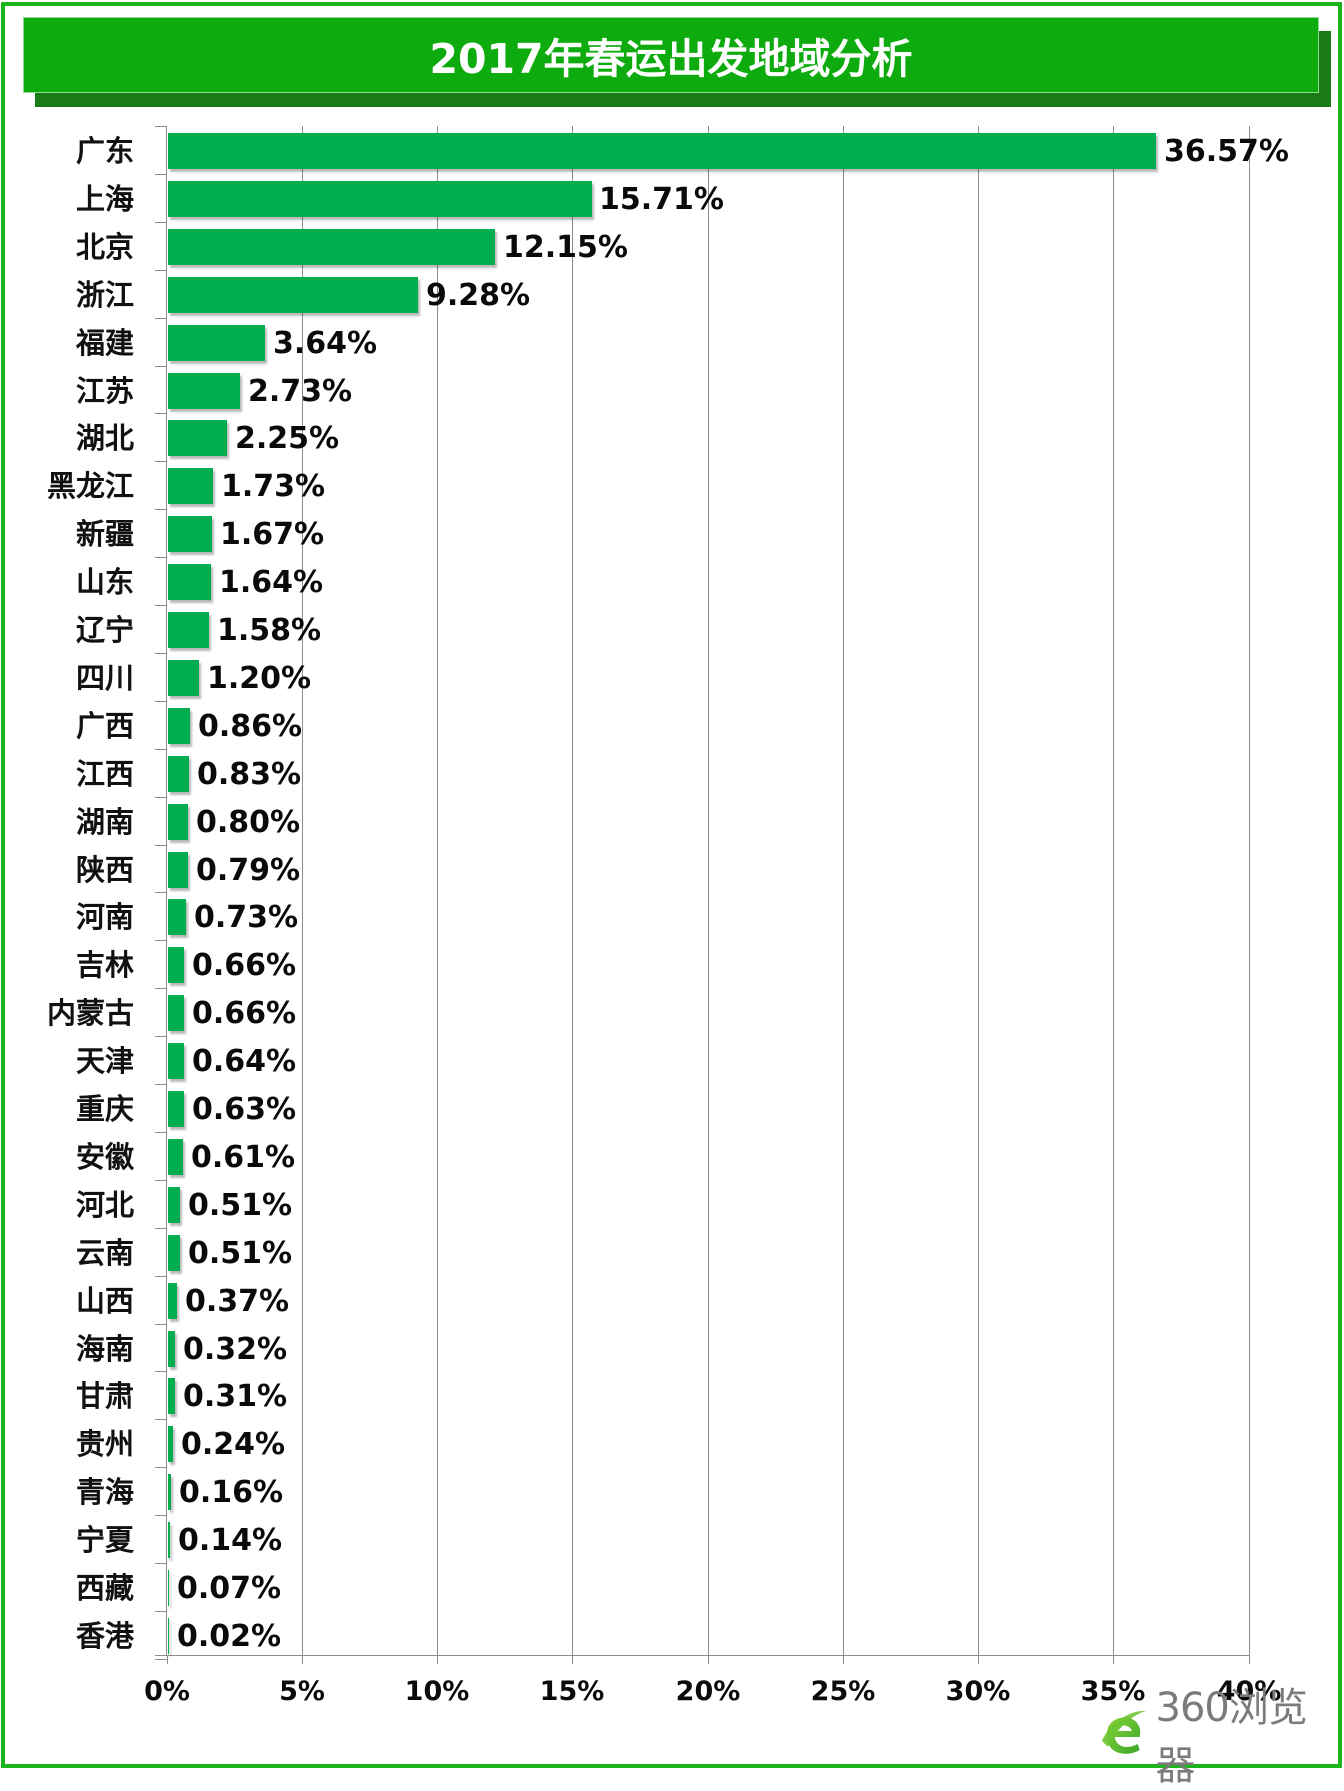 Image resolution: width=1344 pixels, height=1791 pixels. I want to click on category-label: 新疆, so click(104, 534).